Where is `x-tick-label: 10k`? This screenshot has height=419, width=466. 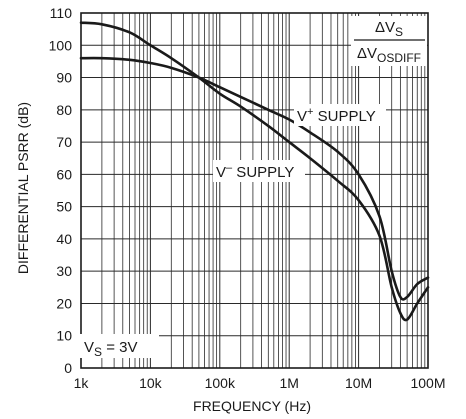
x-tick-label: 10k is located at coordinates (151, 383).